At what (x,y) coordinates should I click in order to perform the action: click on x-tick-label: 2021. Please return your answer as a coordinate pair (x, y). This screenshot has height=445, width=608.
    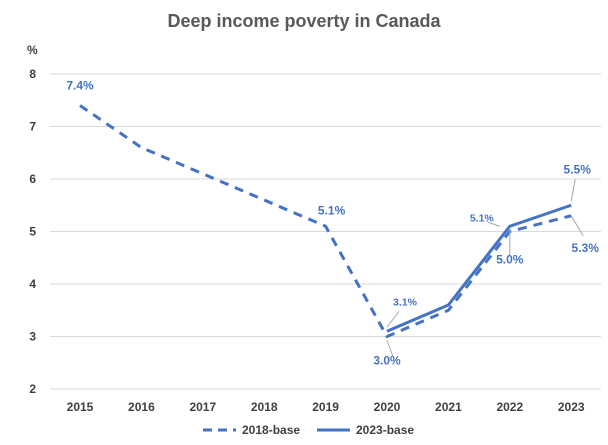
    Looking at the image, I should click on (448, 407).